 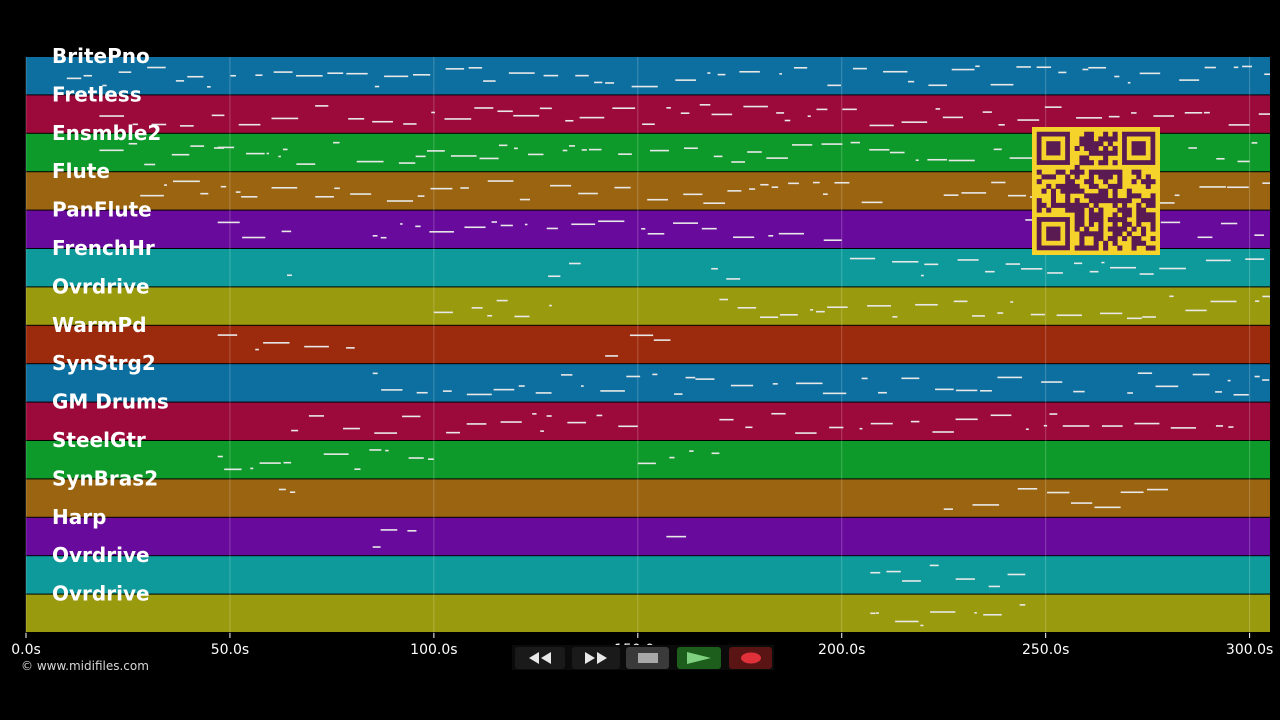 I want to click on fast-forward-button, so click(x=596, y=658).